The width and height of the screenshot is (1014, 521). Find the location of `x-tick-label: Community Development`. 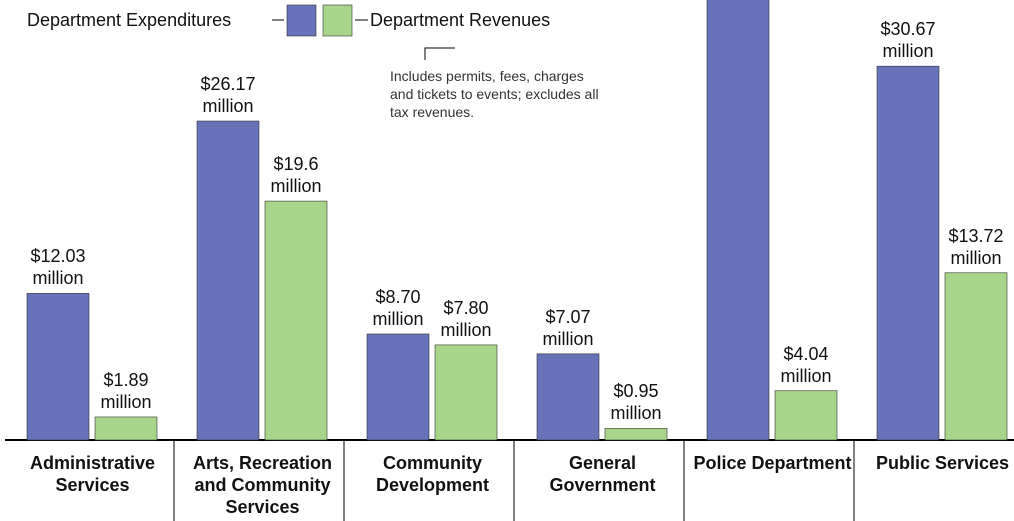

x-tick-label: Community Development is located at coordinates (432, 474).